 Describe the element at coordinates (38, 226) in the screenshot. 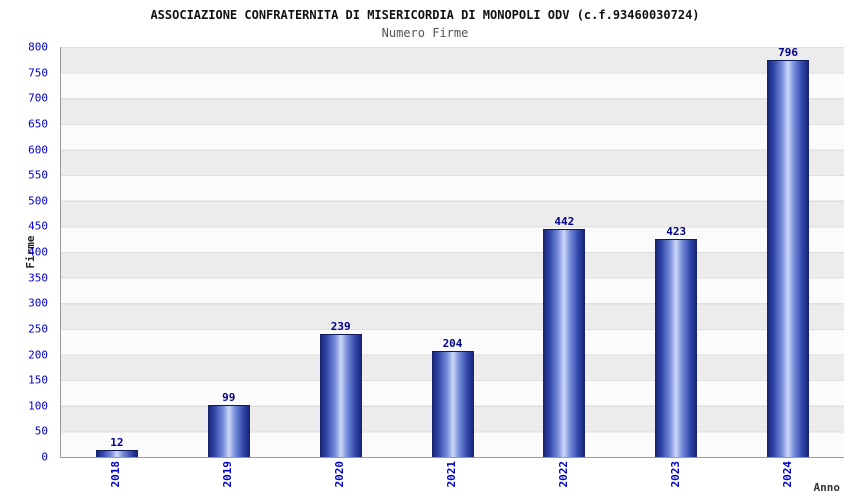

I see `y-tick-label: 450` at that location.